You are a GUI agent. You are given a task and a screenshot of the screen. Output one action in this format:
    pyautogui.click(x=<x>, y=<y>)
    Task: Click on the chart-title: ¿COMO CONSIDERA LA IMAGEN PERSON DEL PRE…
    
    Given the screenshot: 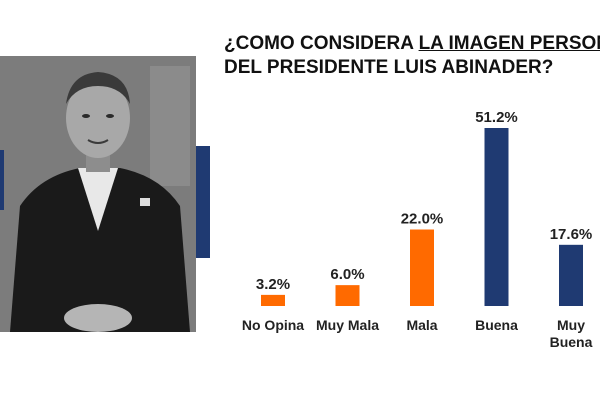 What is the action you would take?
    pyautogui.click(x=412, y=56)
    